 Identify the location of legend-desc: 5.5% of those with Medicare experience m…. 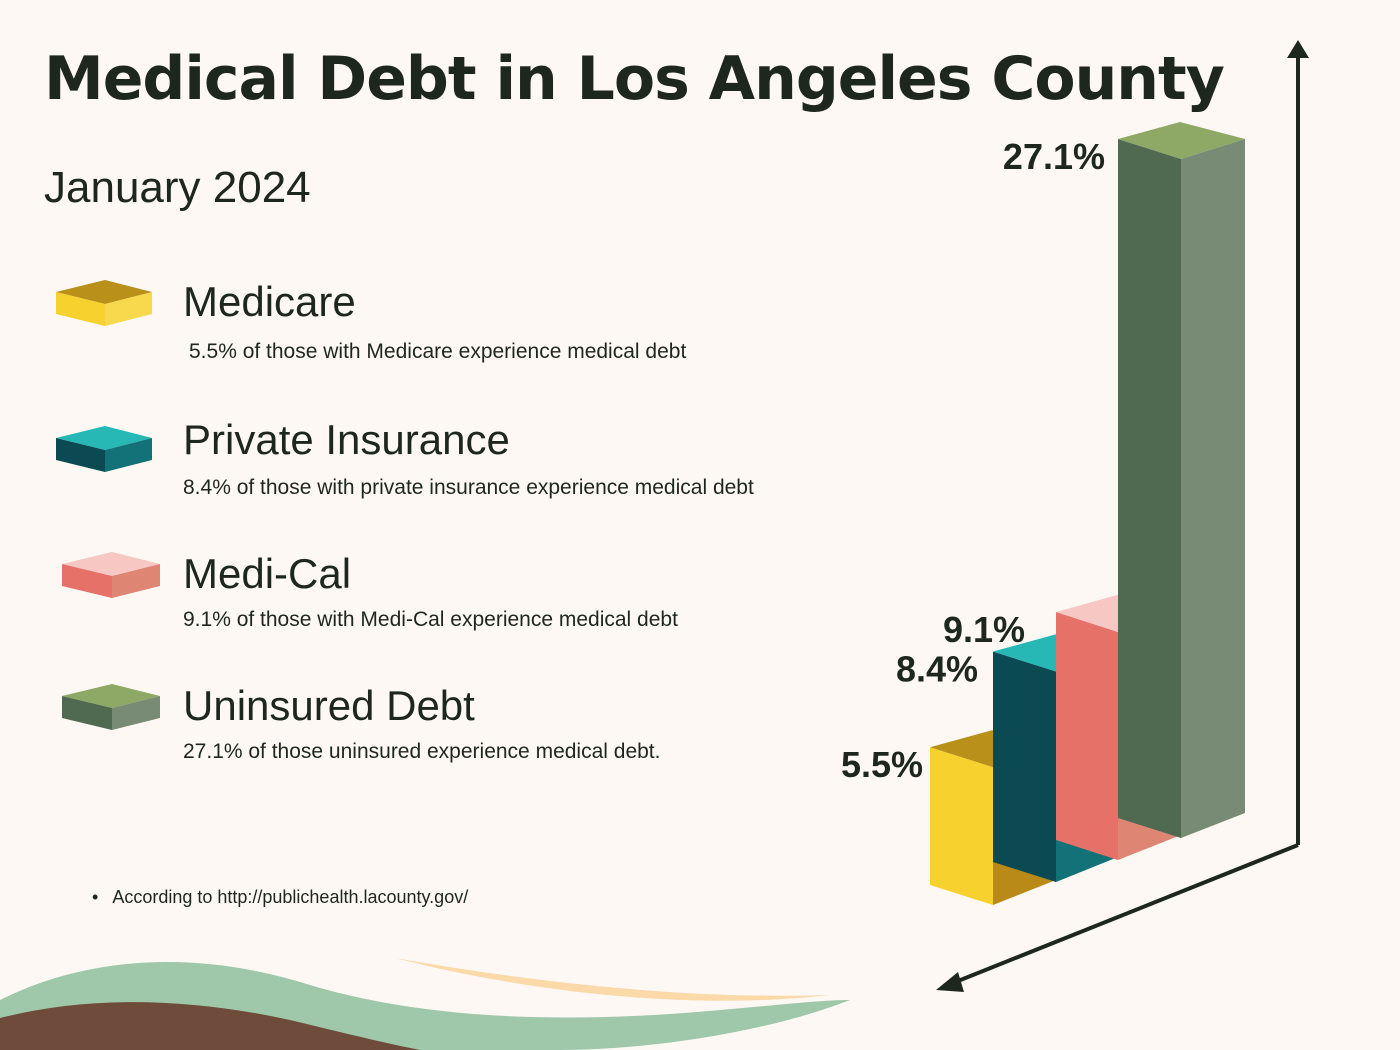
(438, 351).